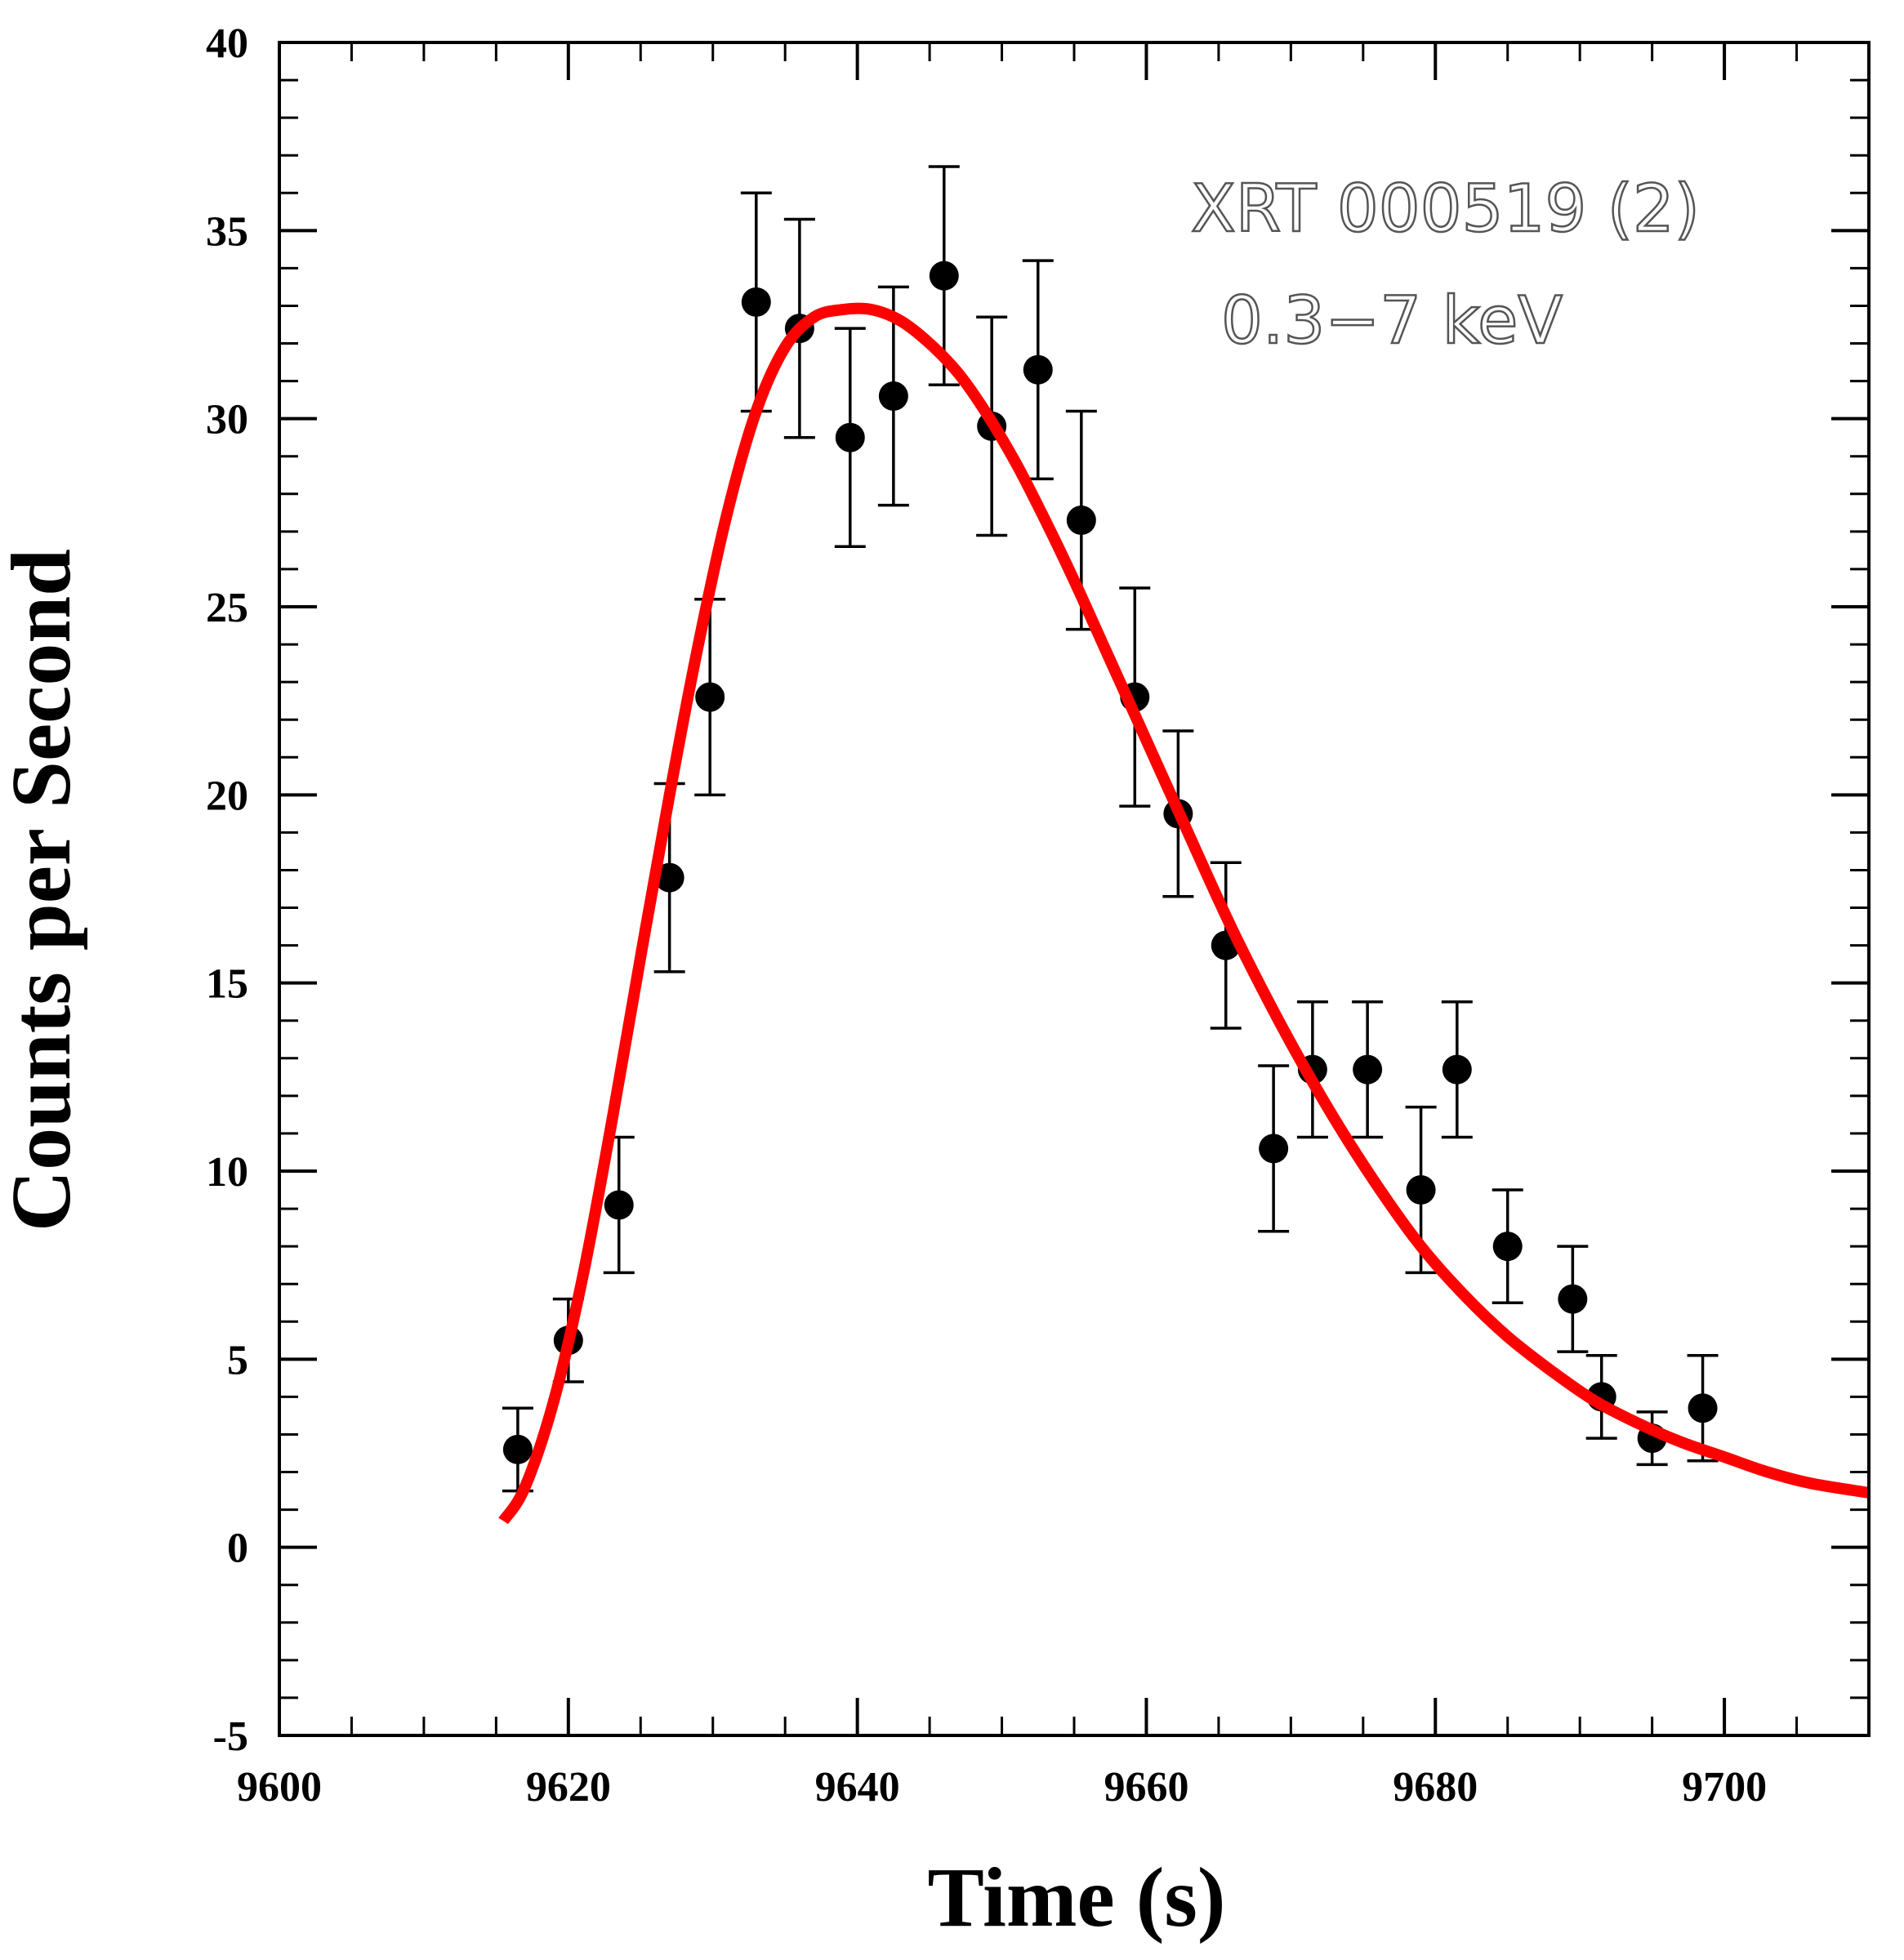  Describe the element at coordinates (1392, 321) in the screenshot. I see `annotation-energy-band: 0.3−7 keV` at that location.